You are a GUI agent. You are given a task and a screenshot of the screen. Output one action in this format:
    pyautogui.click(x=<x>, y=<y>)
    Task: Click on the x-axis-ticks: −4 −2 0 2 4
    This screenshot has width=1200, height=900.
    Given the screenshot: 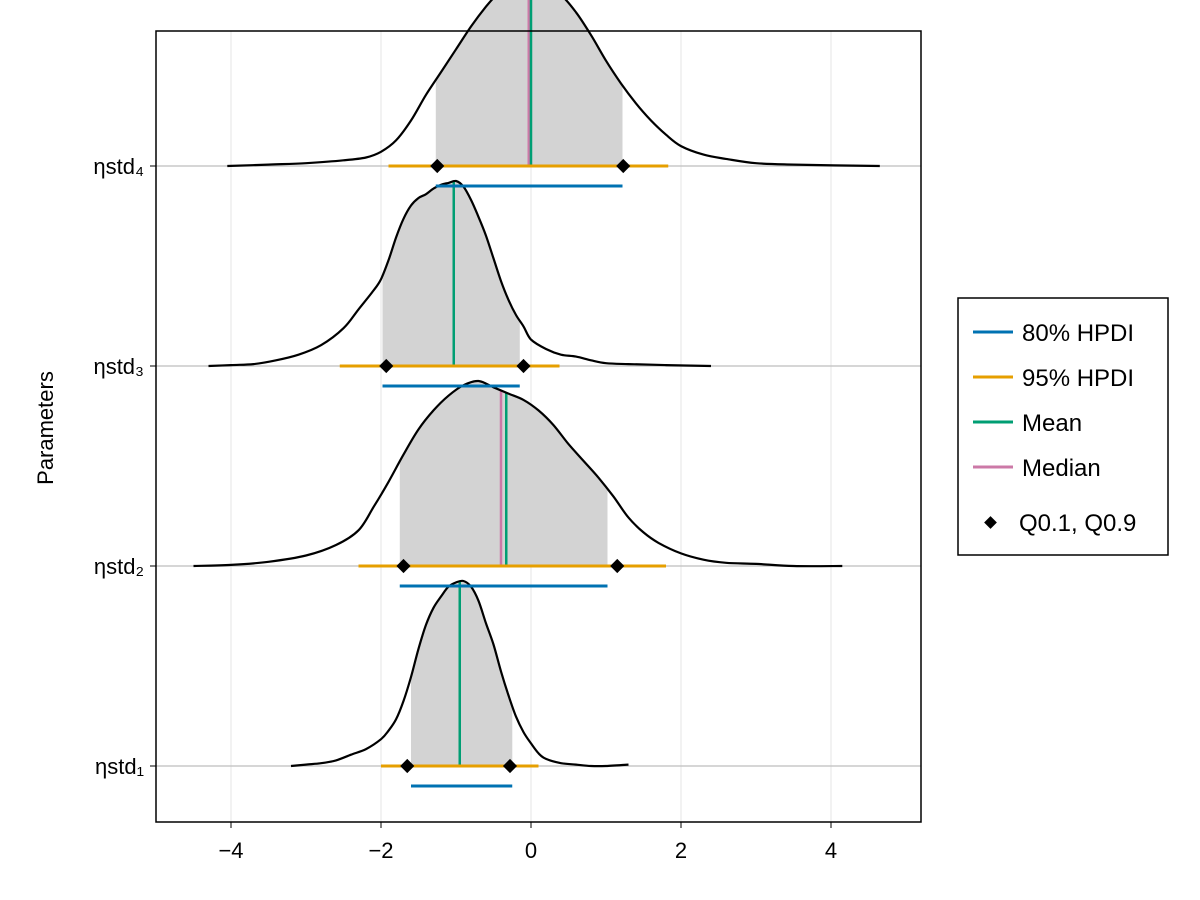 What is the action you would take?
    pyautogui.click(x=527, y=842)
    